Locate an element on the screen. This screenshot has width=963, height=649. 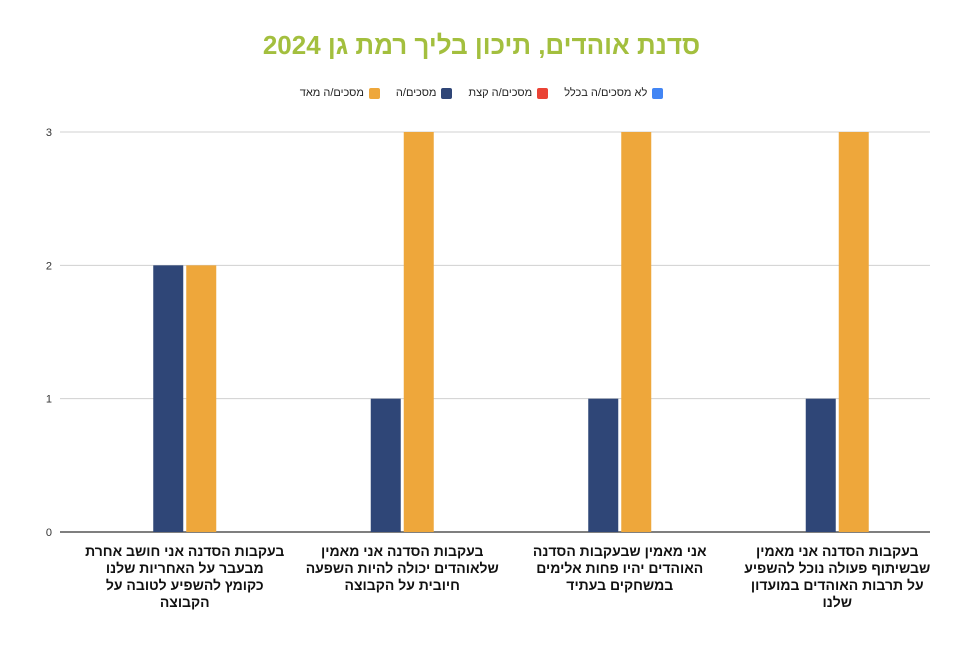
legend-item: לא מסכים/ה בכלל is located at coordinates (614, 93).